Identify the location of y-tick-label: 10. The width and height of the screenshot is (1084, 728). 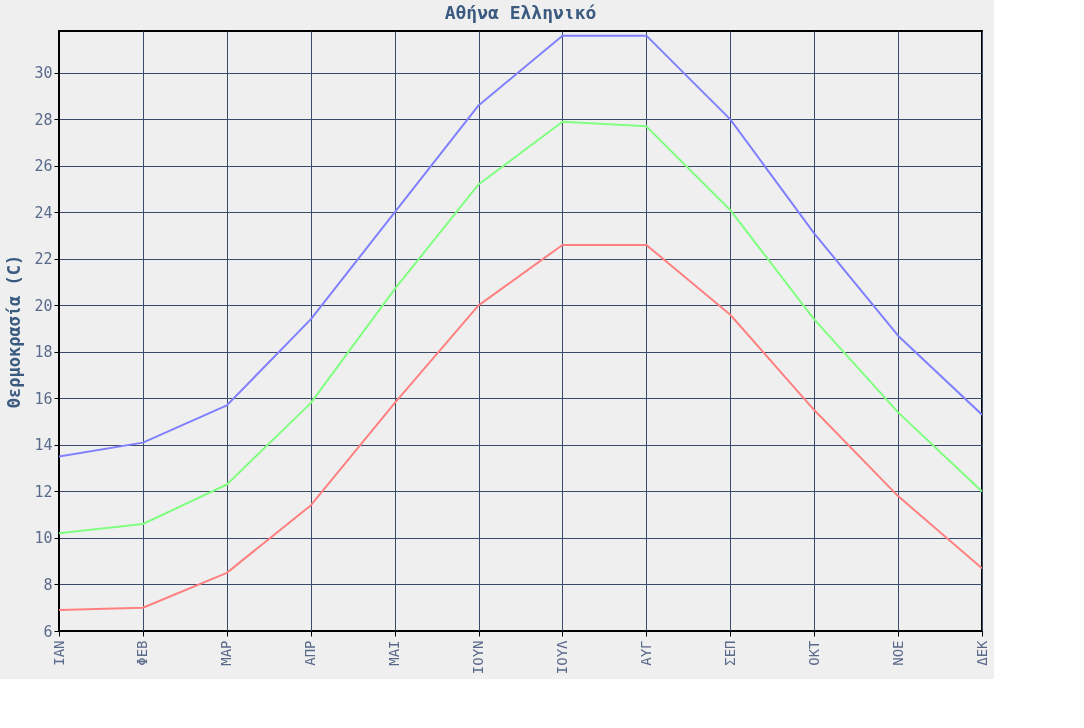
(43, 538).